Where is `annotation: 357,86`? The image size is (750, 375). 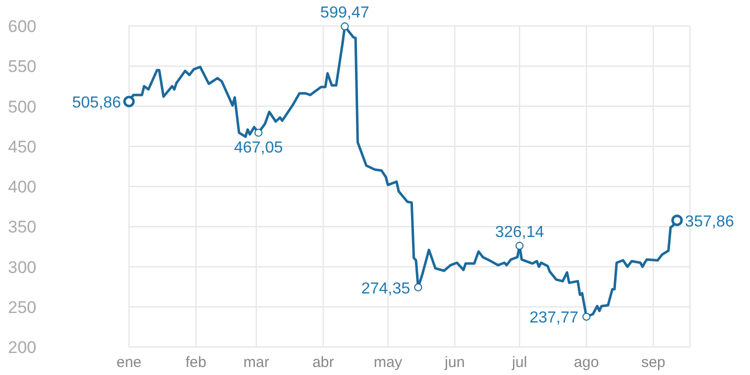
annotation: 357,86 is located at coordinates (709, 221).